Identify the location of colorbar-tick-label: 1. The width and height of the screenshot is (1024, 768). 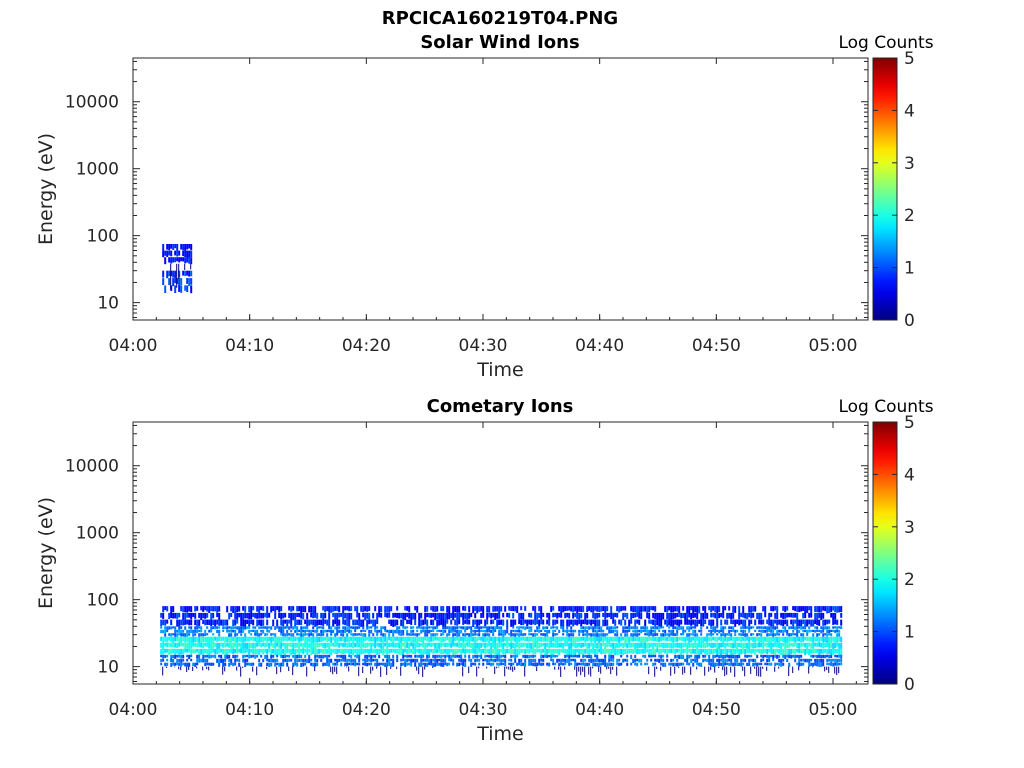
(909, 633).